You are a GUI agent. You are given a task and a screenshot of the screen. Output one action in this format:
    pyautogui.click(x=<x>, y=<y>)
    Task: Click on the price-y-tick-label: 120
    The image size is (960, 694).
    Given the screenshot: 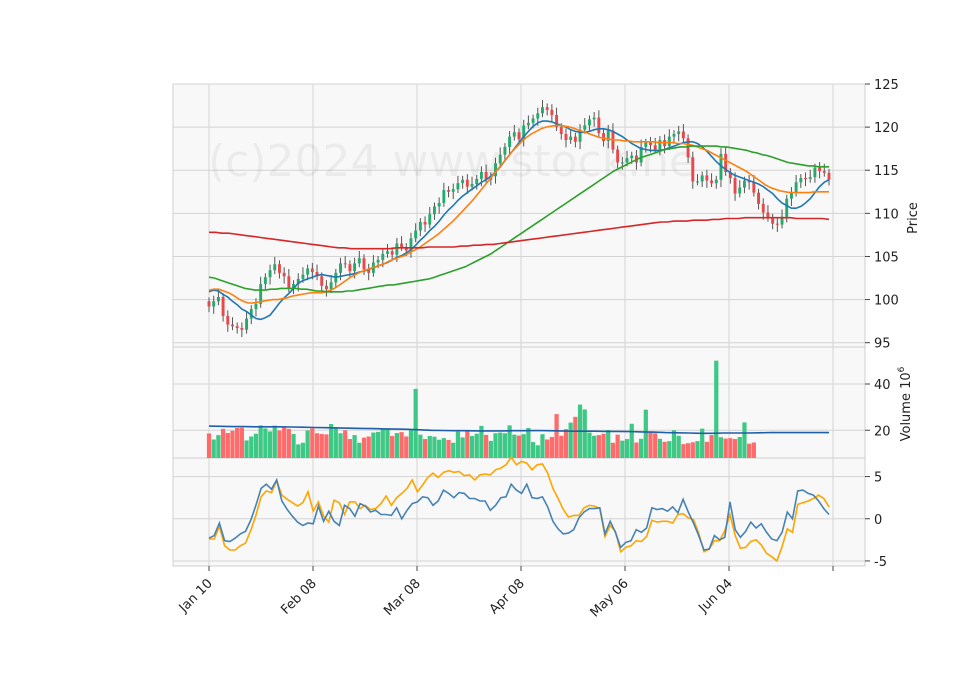 What is the action you would take?
    pyautogui.click(x=886, y=128)
    